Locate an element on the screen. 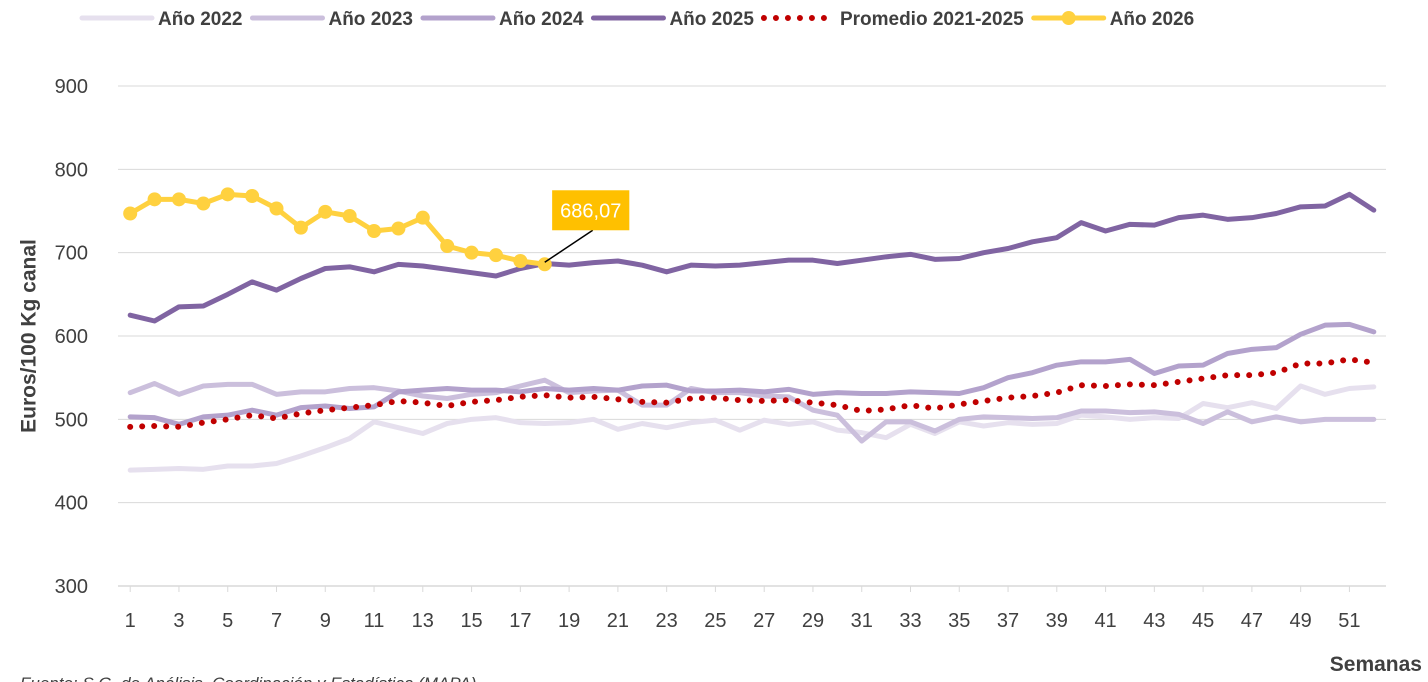 The width and height of the screenshot is (1428, 682). x-tick-label: 45 is located at coordinates (1203, 621).